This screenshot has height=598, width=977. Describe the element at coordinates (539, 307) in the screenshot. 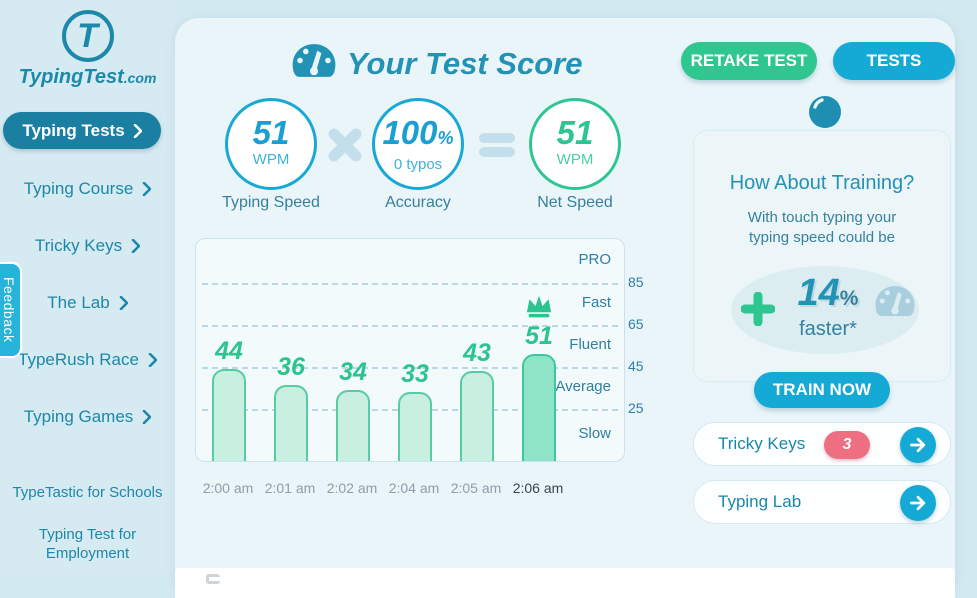

I see `crown-icon` at that location.